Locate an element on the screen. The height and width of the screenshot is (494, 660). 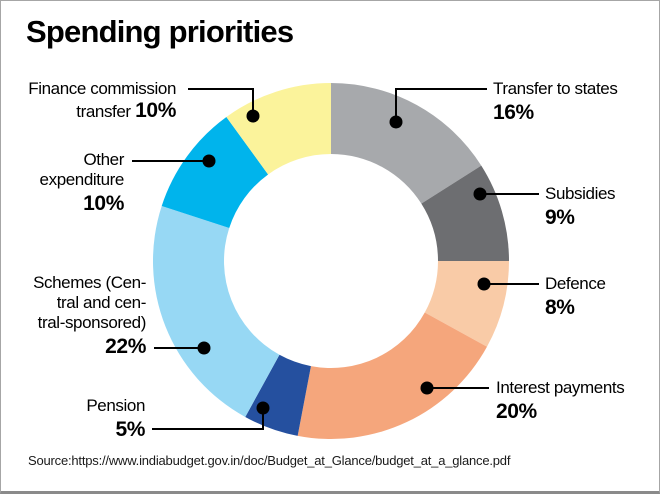
callout-label-interest-payments: Interest payments 20% is located at coordinates (560, 400).